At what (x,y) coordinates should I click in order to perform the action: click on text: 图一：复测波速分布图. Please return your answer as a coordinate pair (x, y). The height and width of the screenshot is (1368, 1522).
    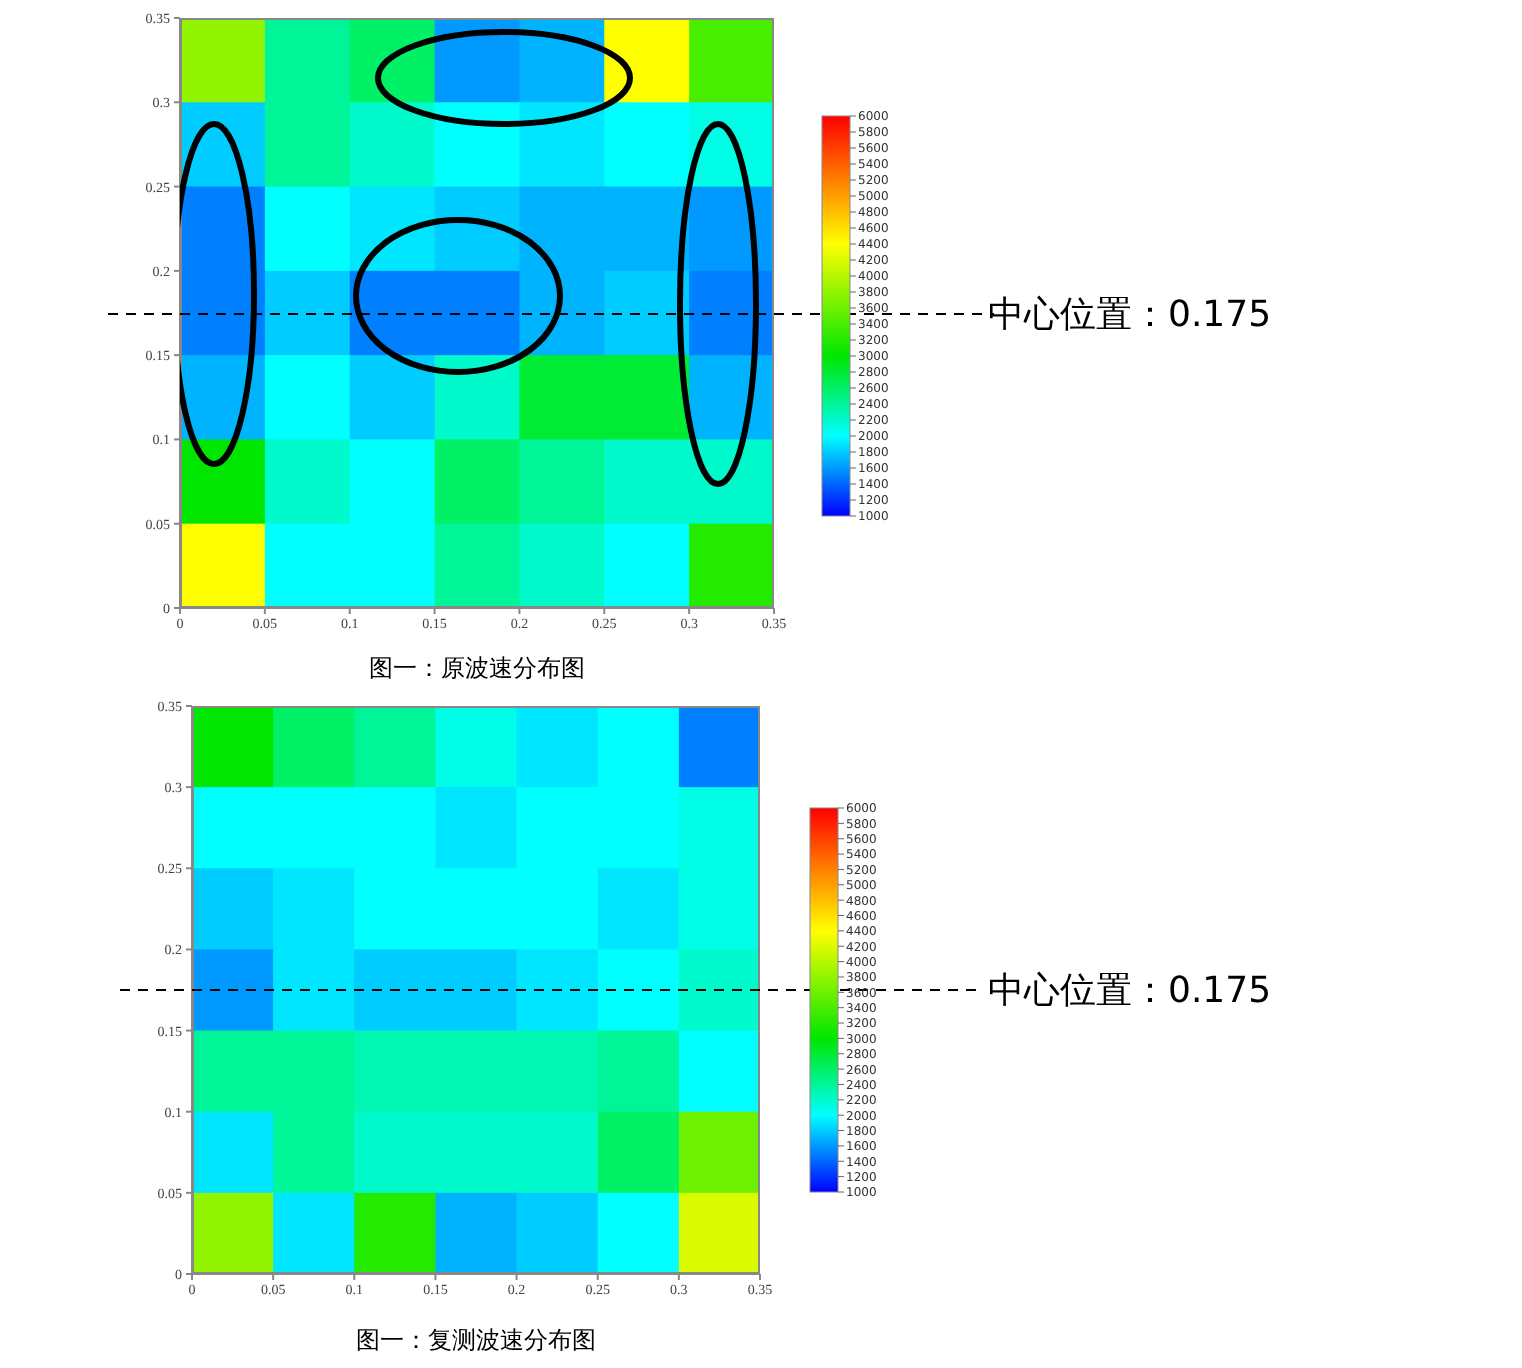
    Looking at the image, I should click on (476, 1341).